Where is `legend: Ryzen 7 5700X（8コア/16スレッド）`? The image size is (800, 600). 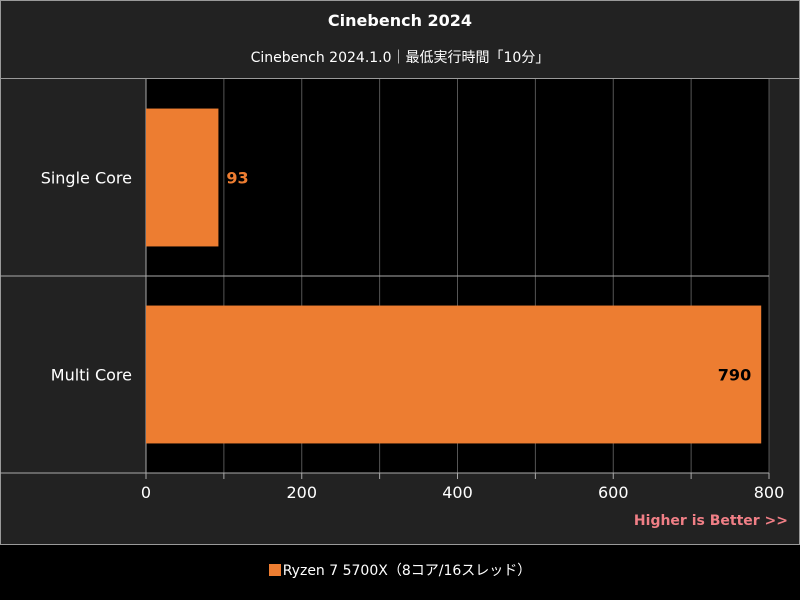
legend: Ryzen 7 5700X（8コア/16スレッド） is located at coordinates (400, 570).